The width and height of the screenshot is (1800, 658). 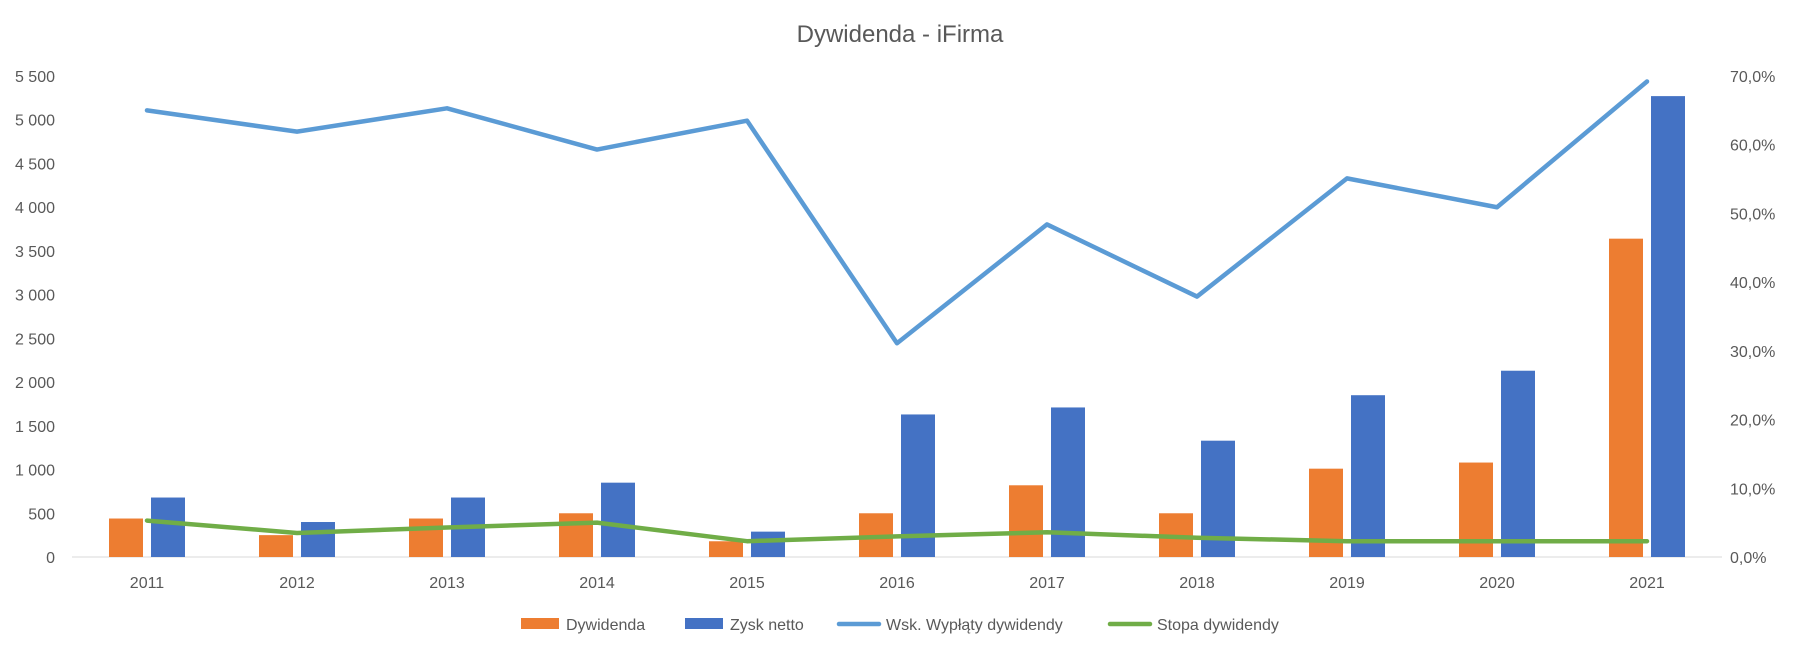 I want to click on x-tick-label: 2020, so click(x=1497, y=583).